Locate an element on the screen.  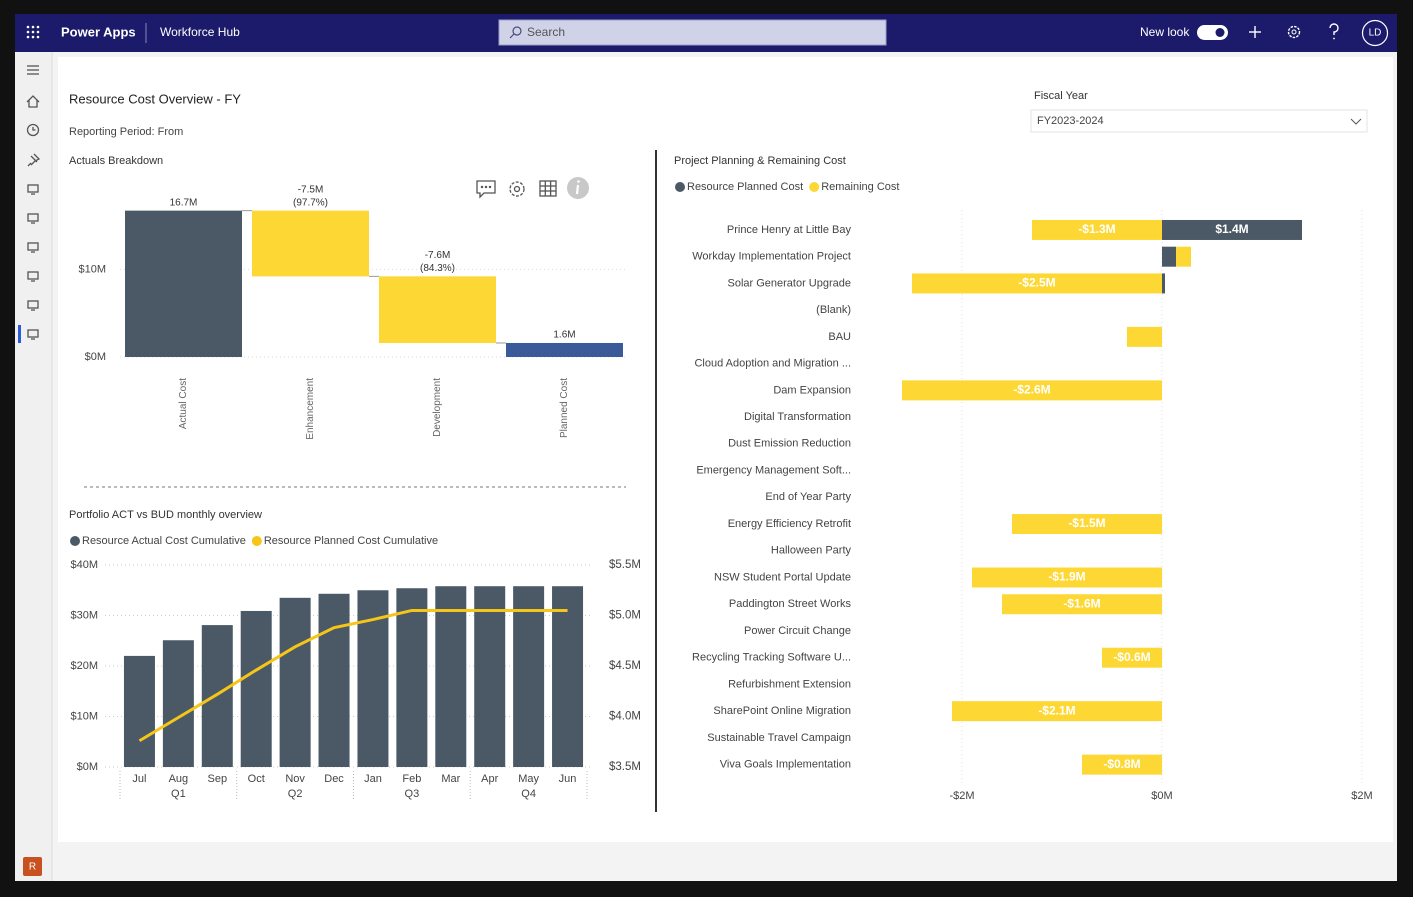
y-tick-label: (Blank) is located at coordinates (833, 310).